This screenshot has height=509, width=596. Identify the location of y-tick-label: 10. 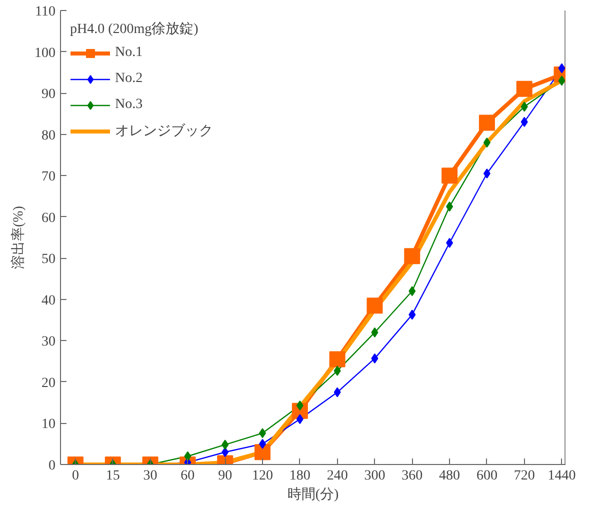
(49, 424).